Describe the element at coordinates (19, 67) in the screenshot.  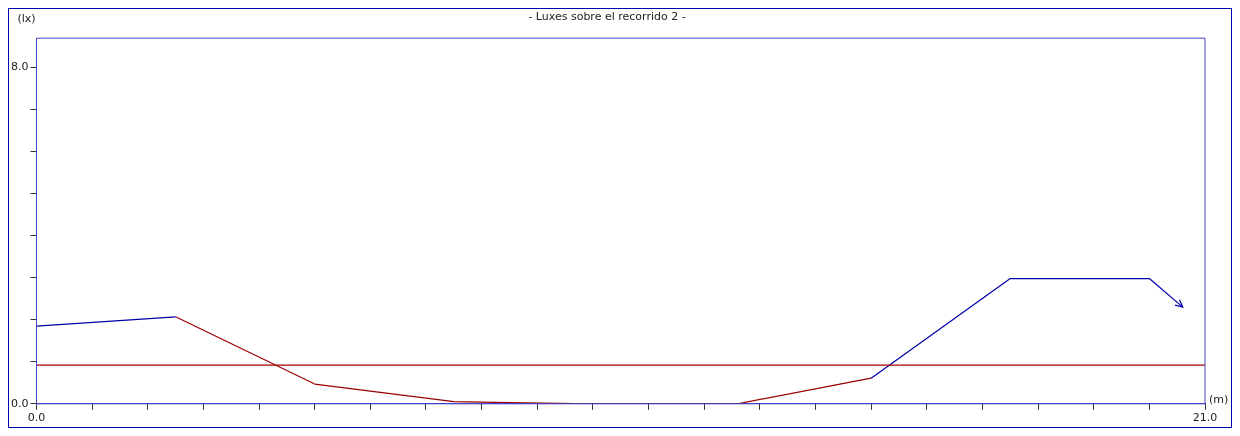
I see `y-tick-label: 8.0` at that location.